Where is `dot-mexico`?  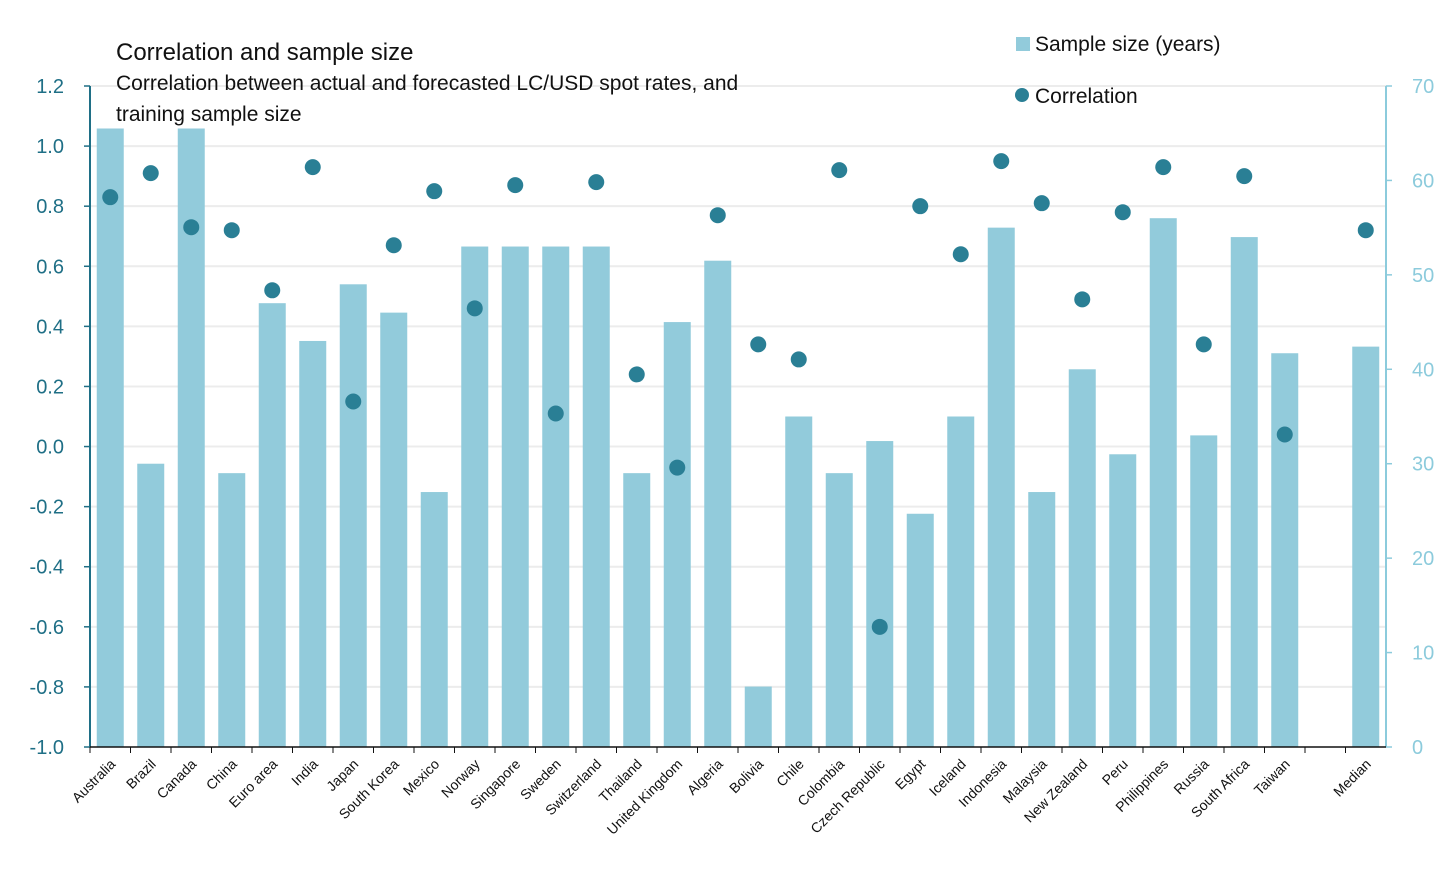
dot-mexico is located at coordinates (434, 191).